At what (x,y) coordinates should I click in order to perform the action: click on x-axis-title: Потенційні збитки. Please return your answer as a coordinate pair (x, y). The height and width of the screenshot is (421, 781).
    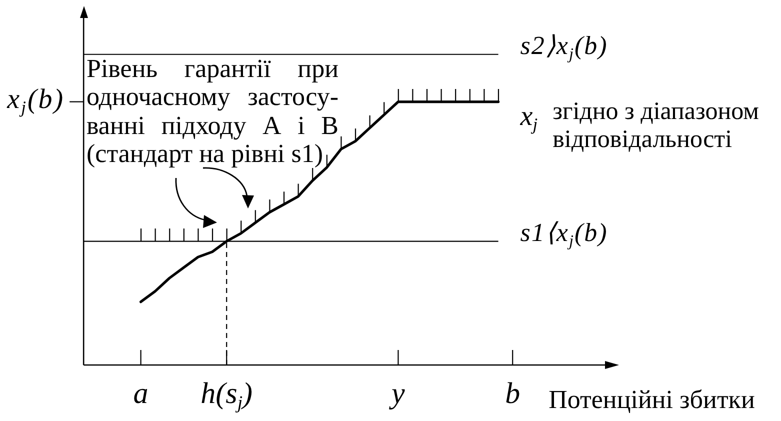
    Looking at the image, I should click on (651, 400).